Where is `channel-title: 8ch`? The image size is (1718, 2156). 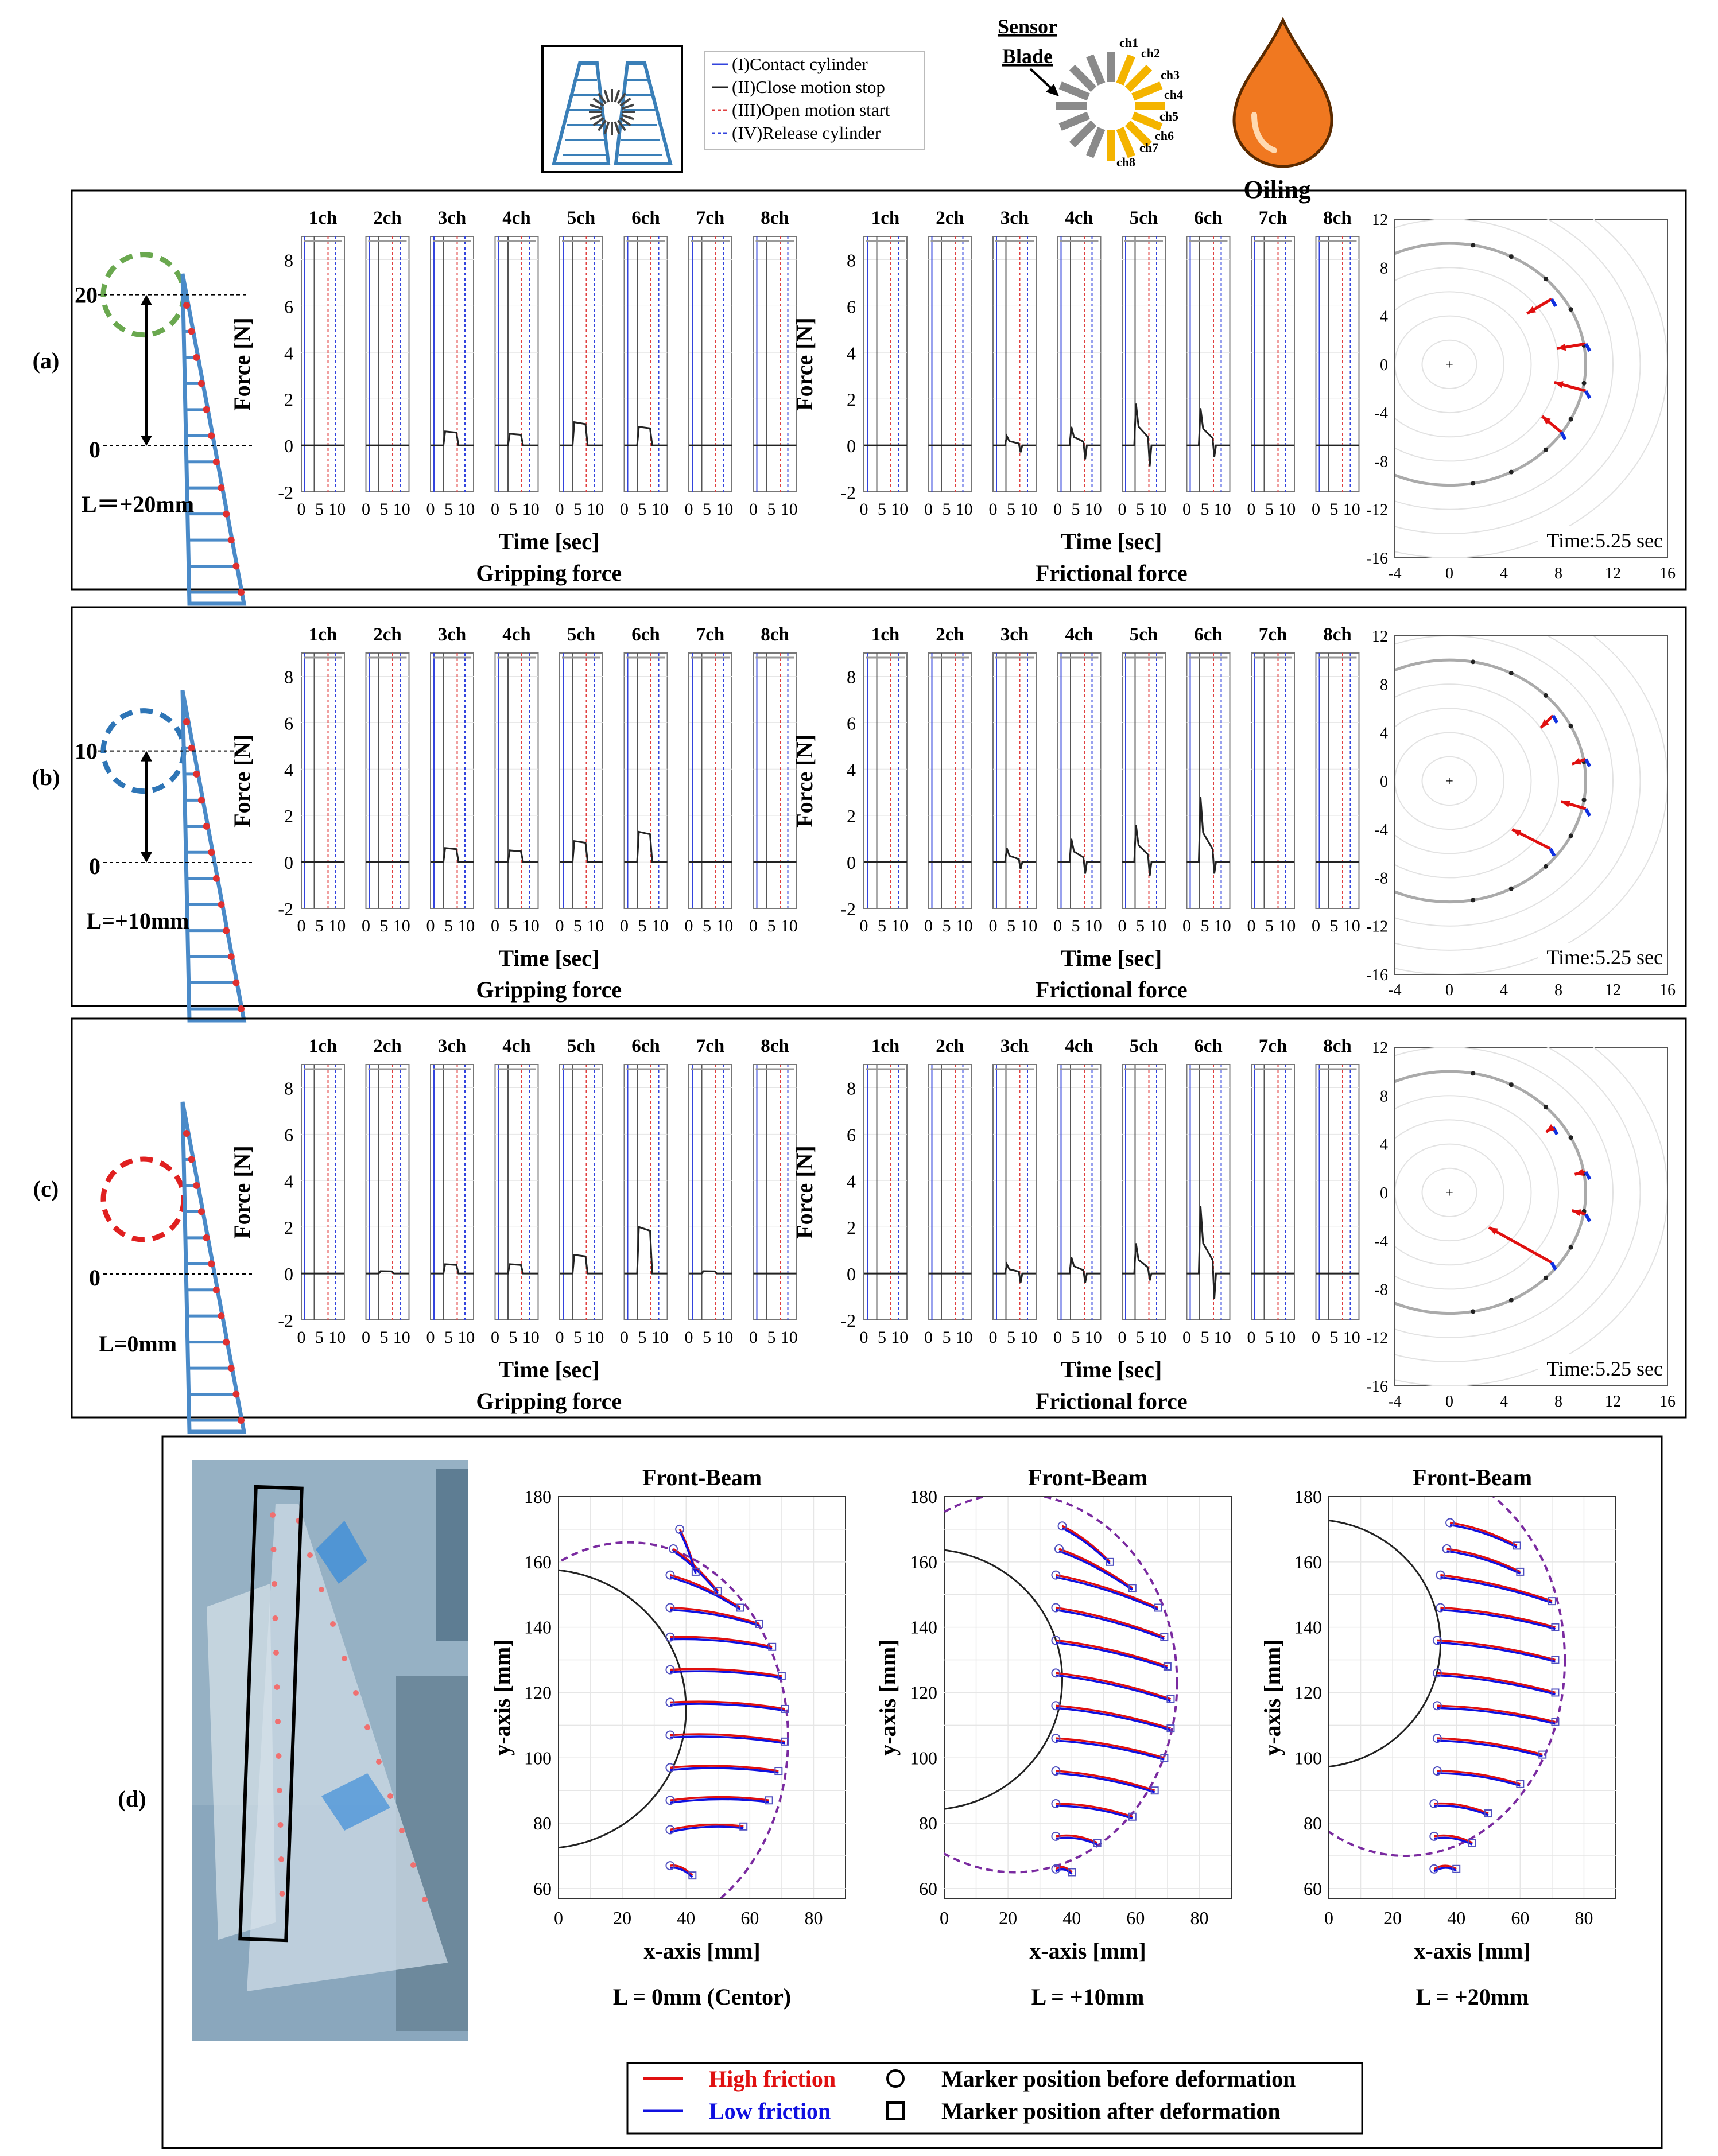 channel-title: 8ch is located at coordinates (1337, 634).